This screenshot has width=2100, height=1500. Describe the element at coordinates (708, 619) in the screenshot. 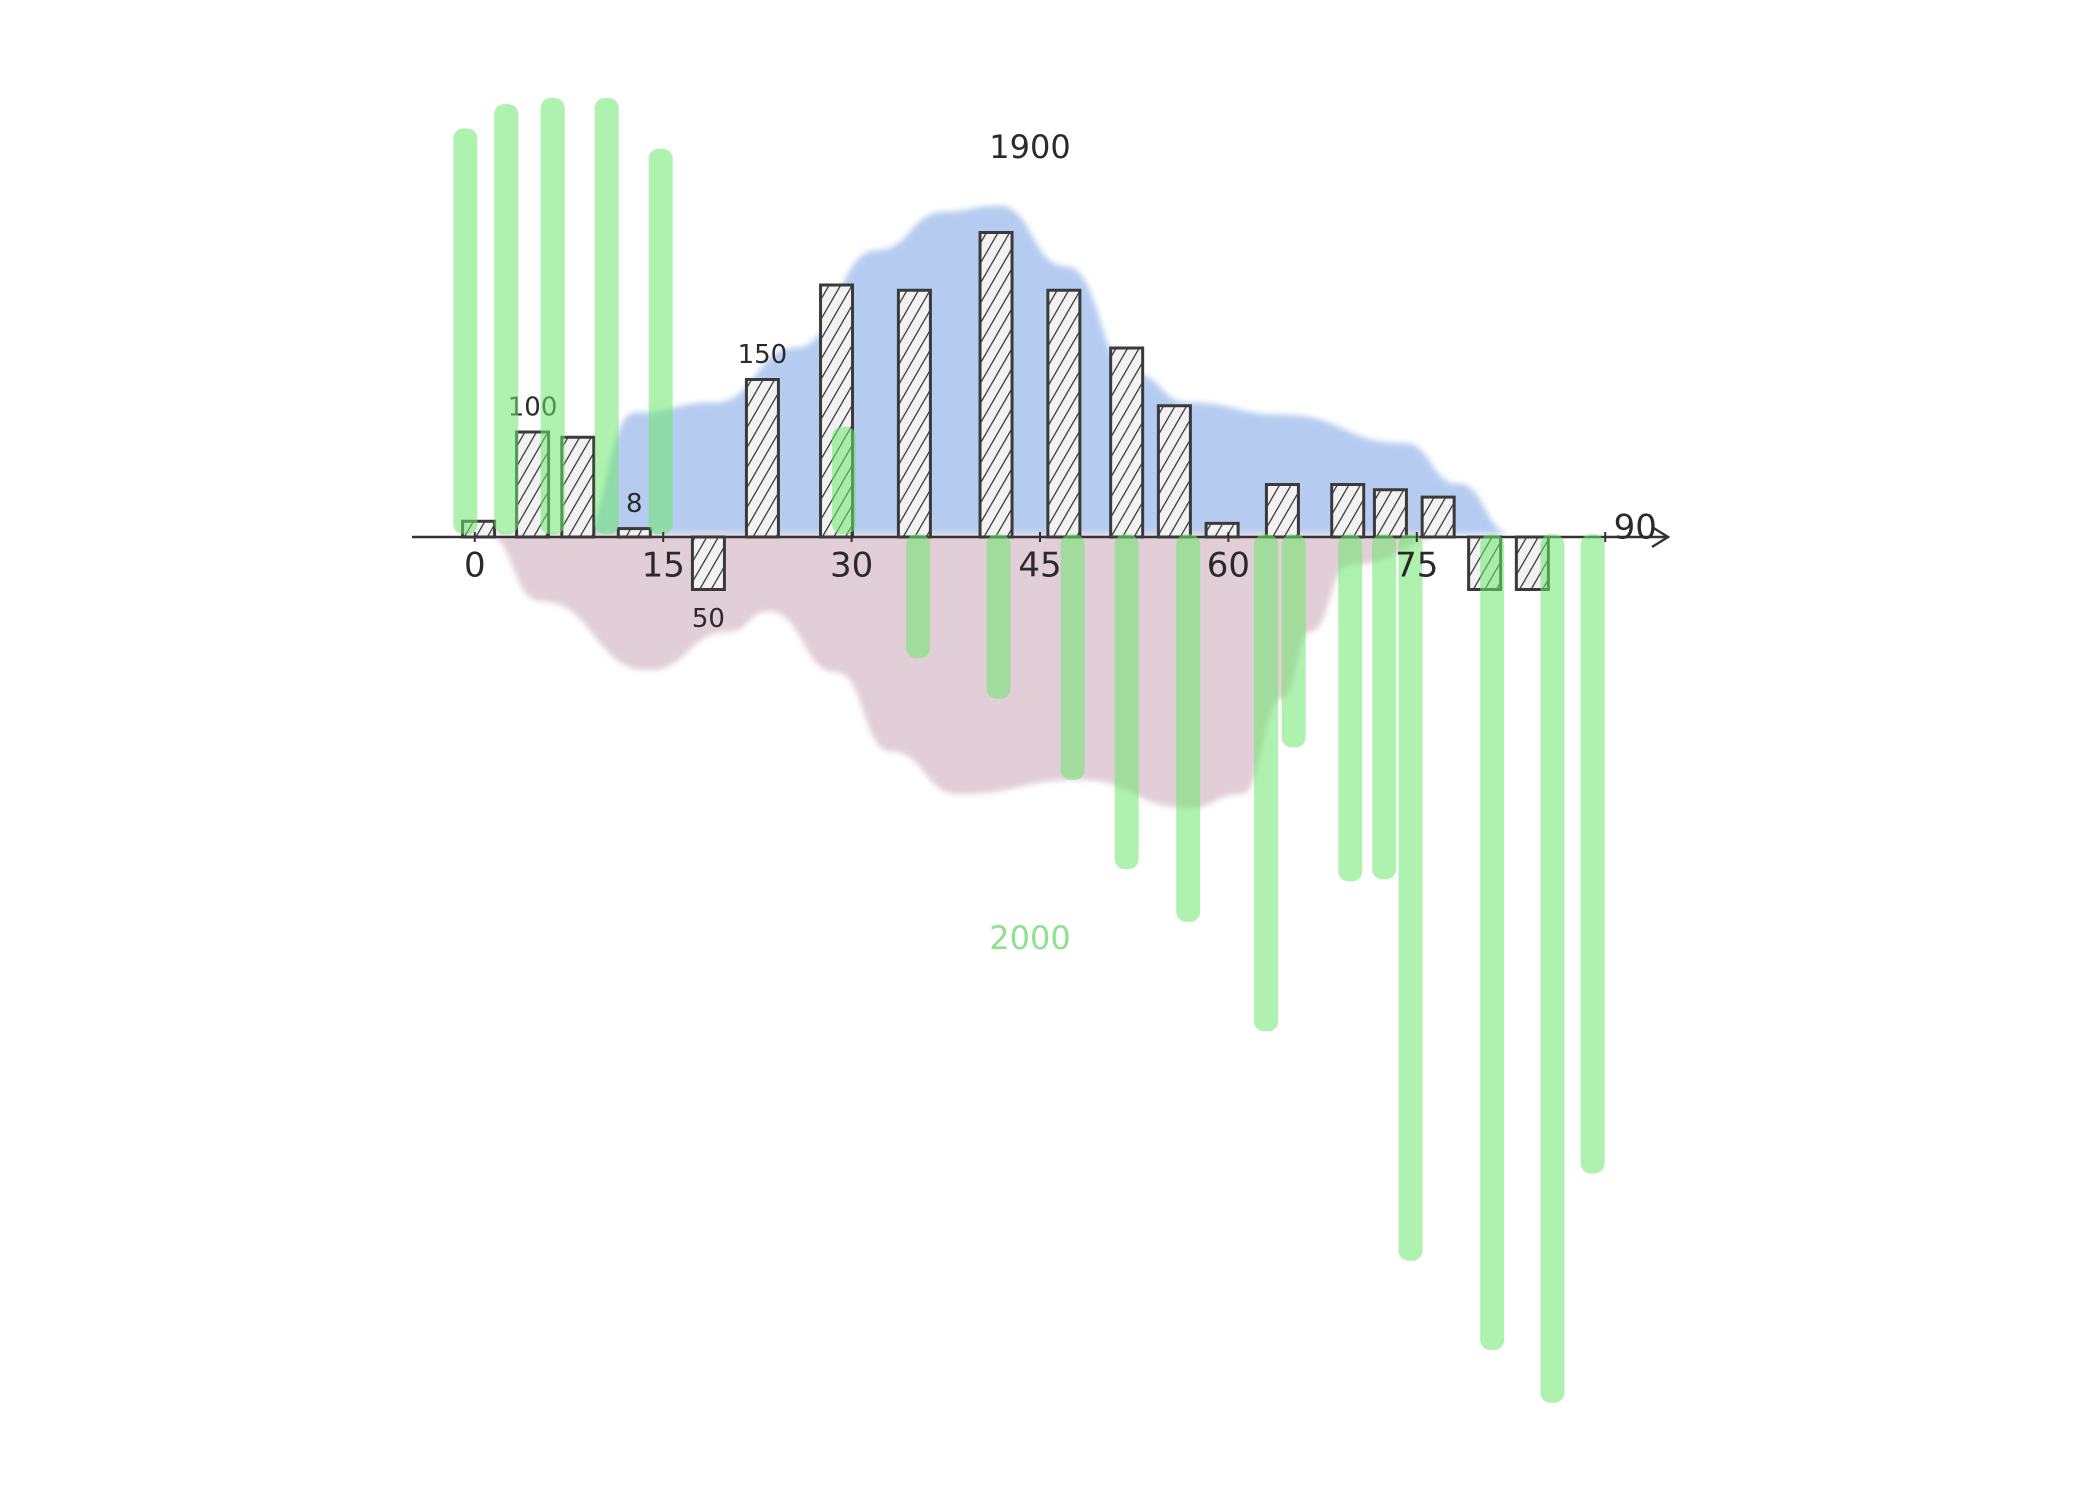

I see `data-label: 50` at that location.